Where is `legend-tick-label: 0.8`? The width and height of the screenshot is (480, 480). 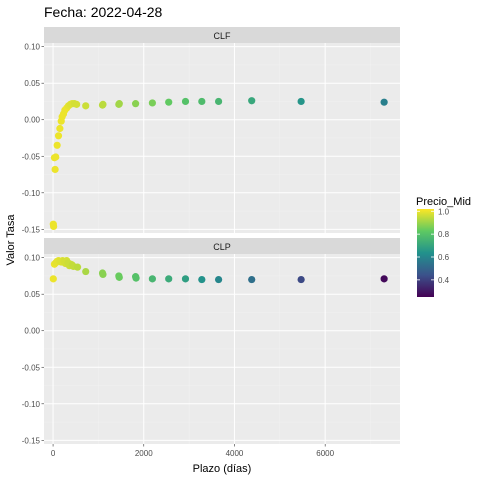 legend-tick-label: 0.8 is located at coordinates (444, 234).